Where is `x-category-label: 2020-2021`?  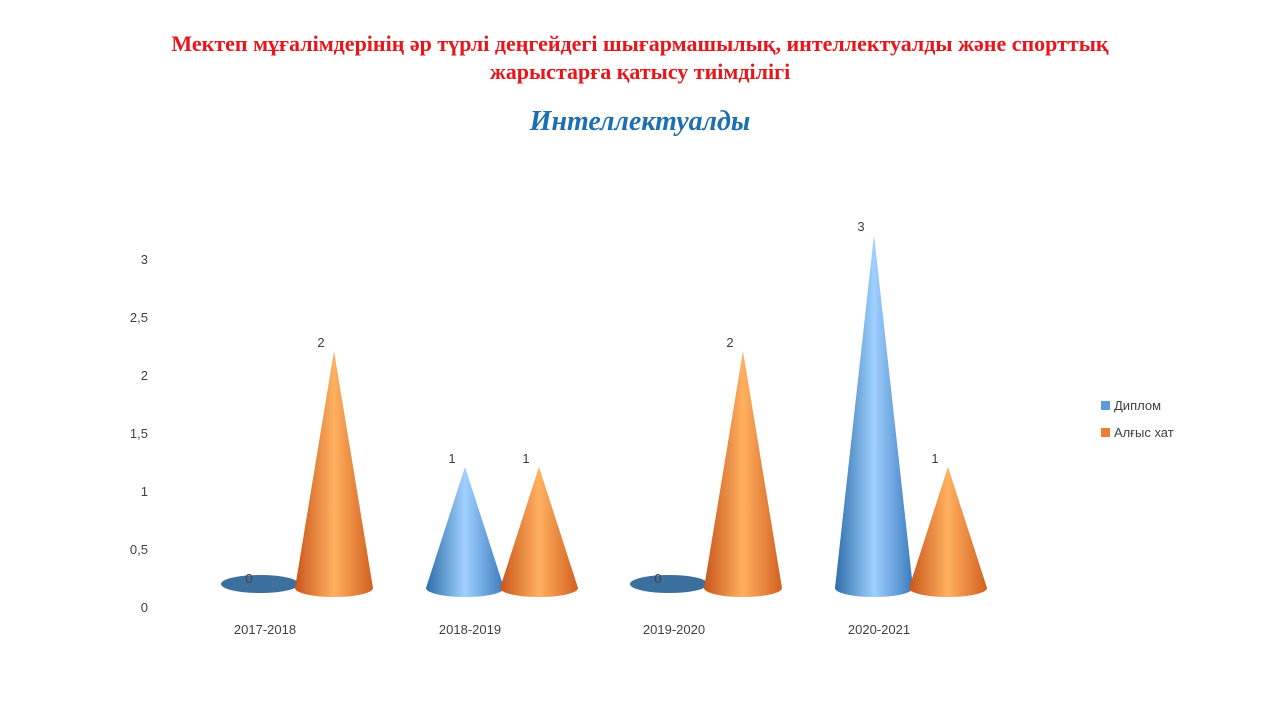
x-category-label: 2020-2021 is located at coordinates (879, 629).